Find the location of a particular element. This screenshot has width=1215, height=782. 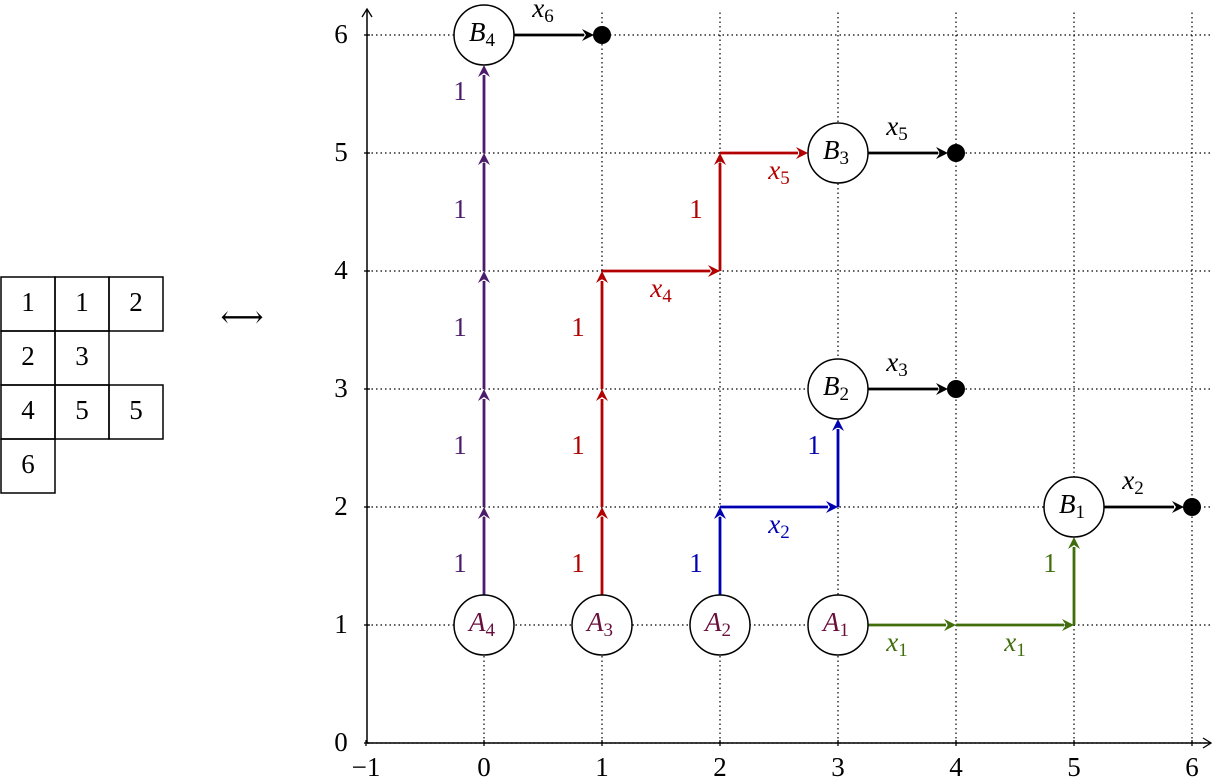

node-label: B4 is located at coordinates (482, 34).